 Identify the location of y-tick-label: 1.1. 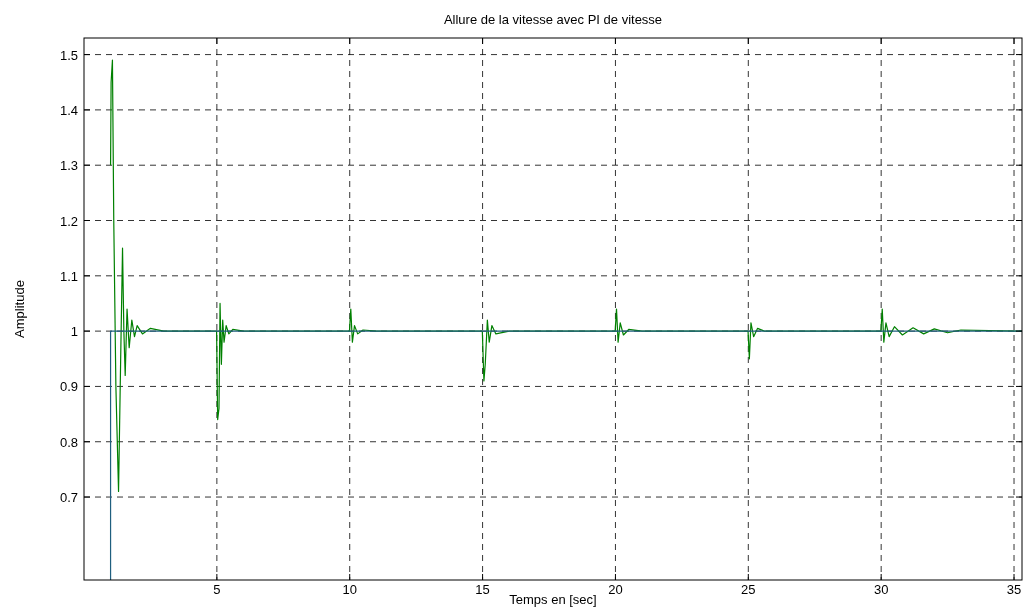
(68, 276).